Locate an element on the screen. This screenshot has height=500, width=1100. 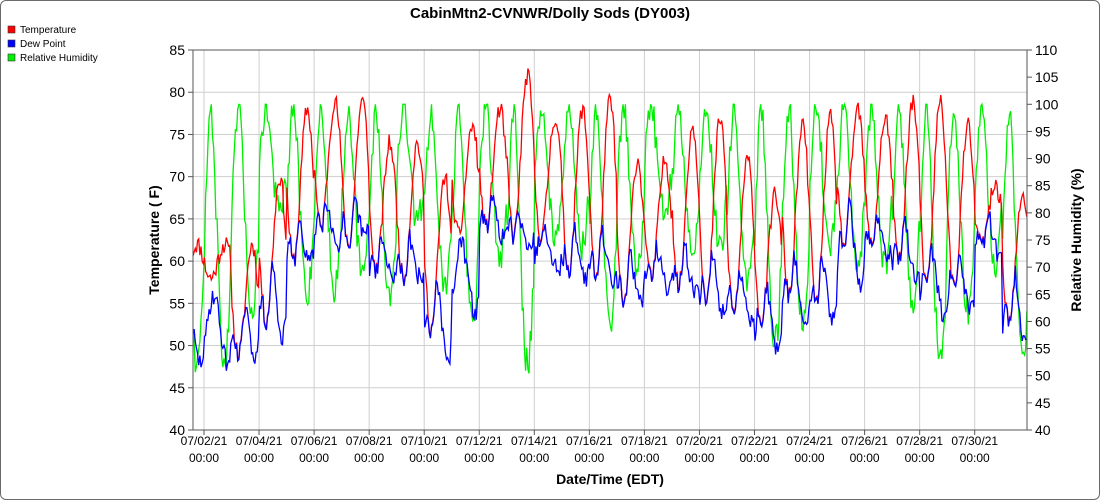
left-tick-label: 80 is located at coordinates (177, 92).